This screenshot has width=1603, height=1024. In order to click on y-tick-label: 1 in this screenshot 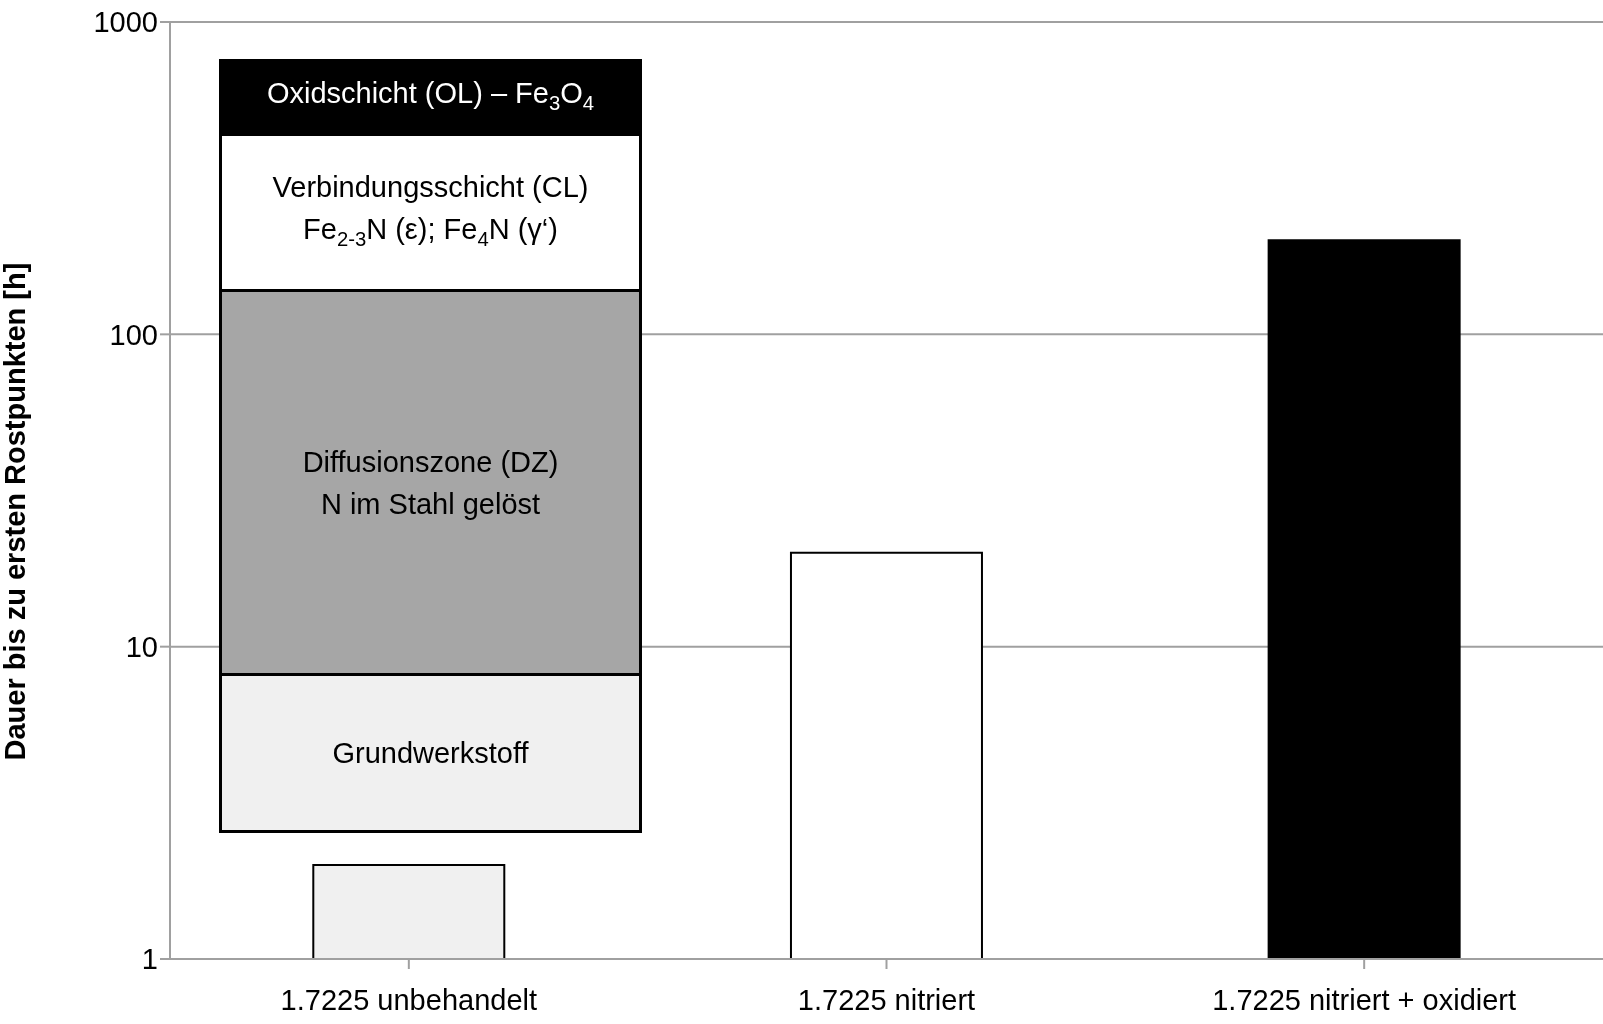, I will do `click(149, 959)`.